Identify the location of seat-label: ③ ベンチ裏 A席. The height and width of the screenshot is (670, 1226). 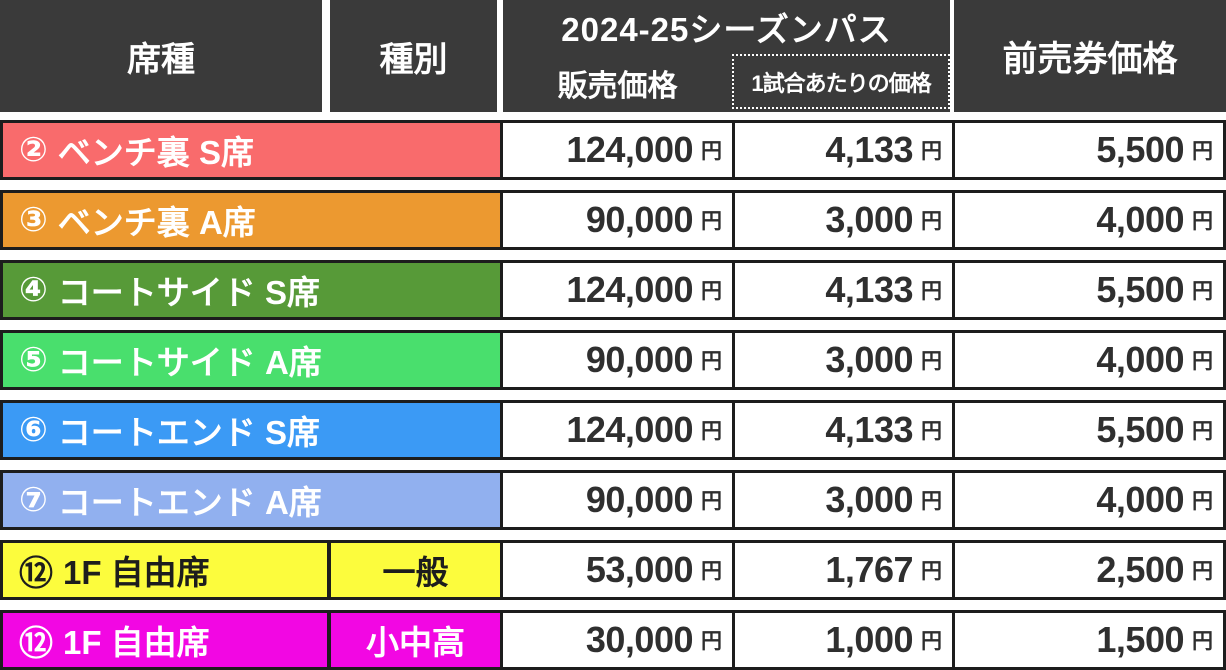
(259, 220).